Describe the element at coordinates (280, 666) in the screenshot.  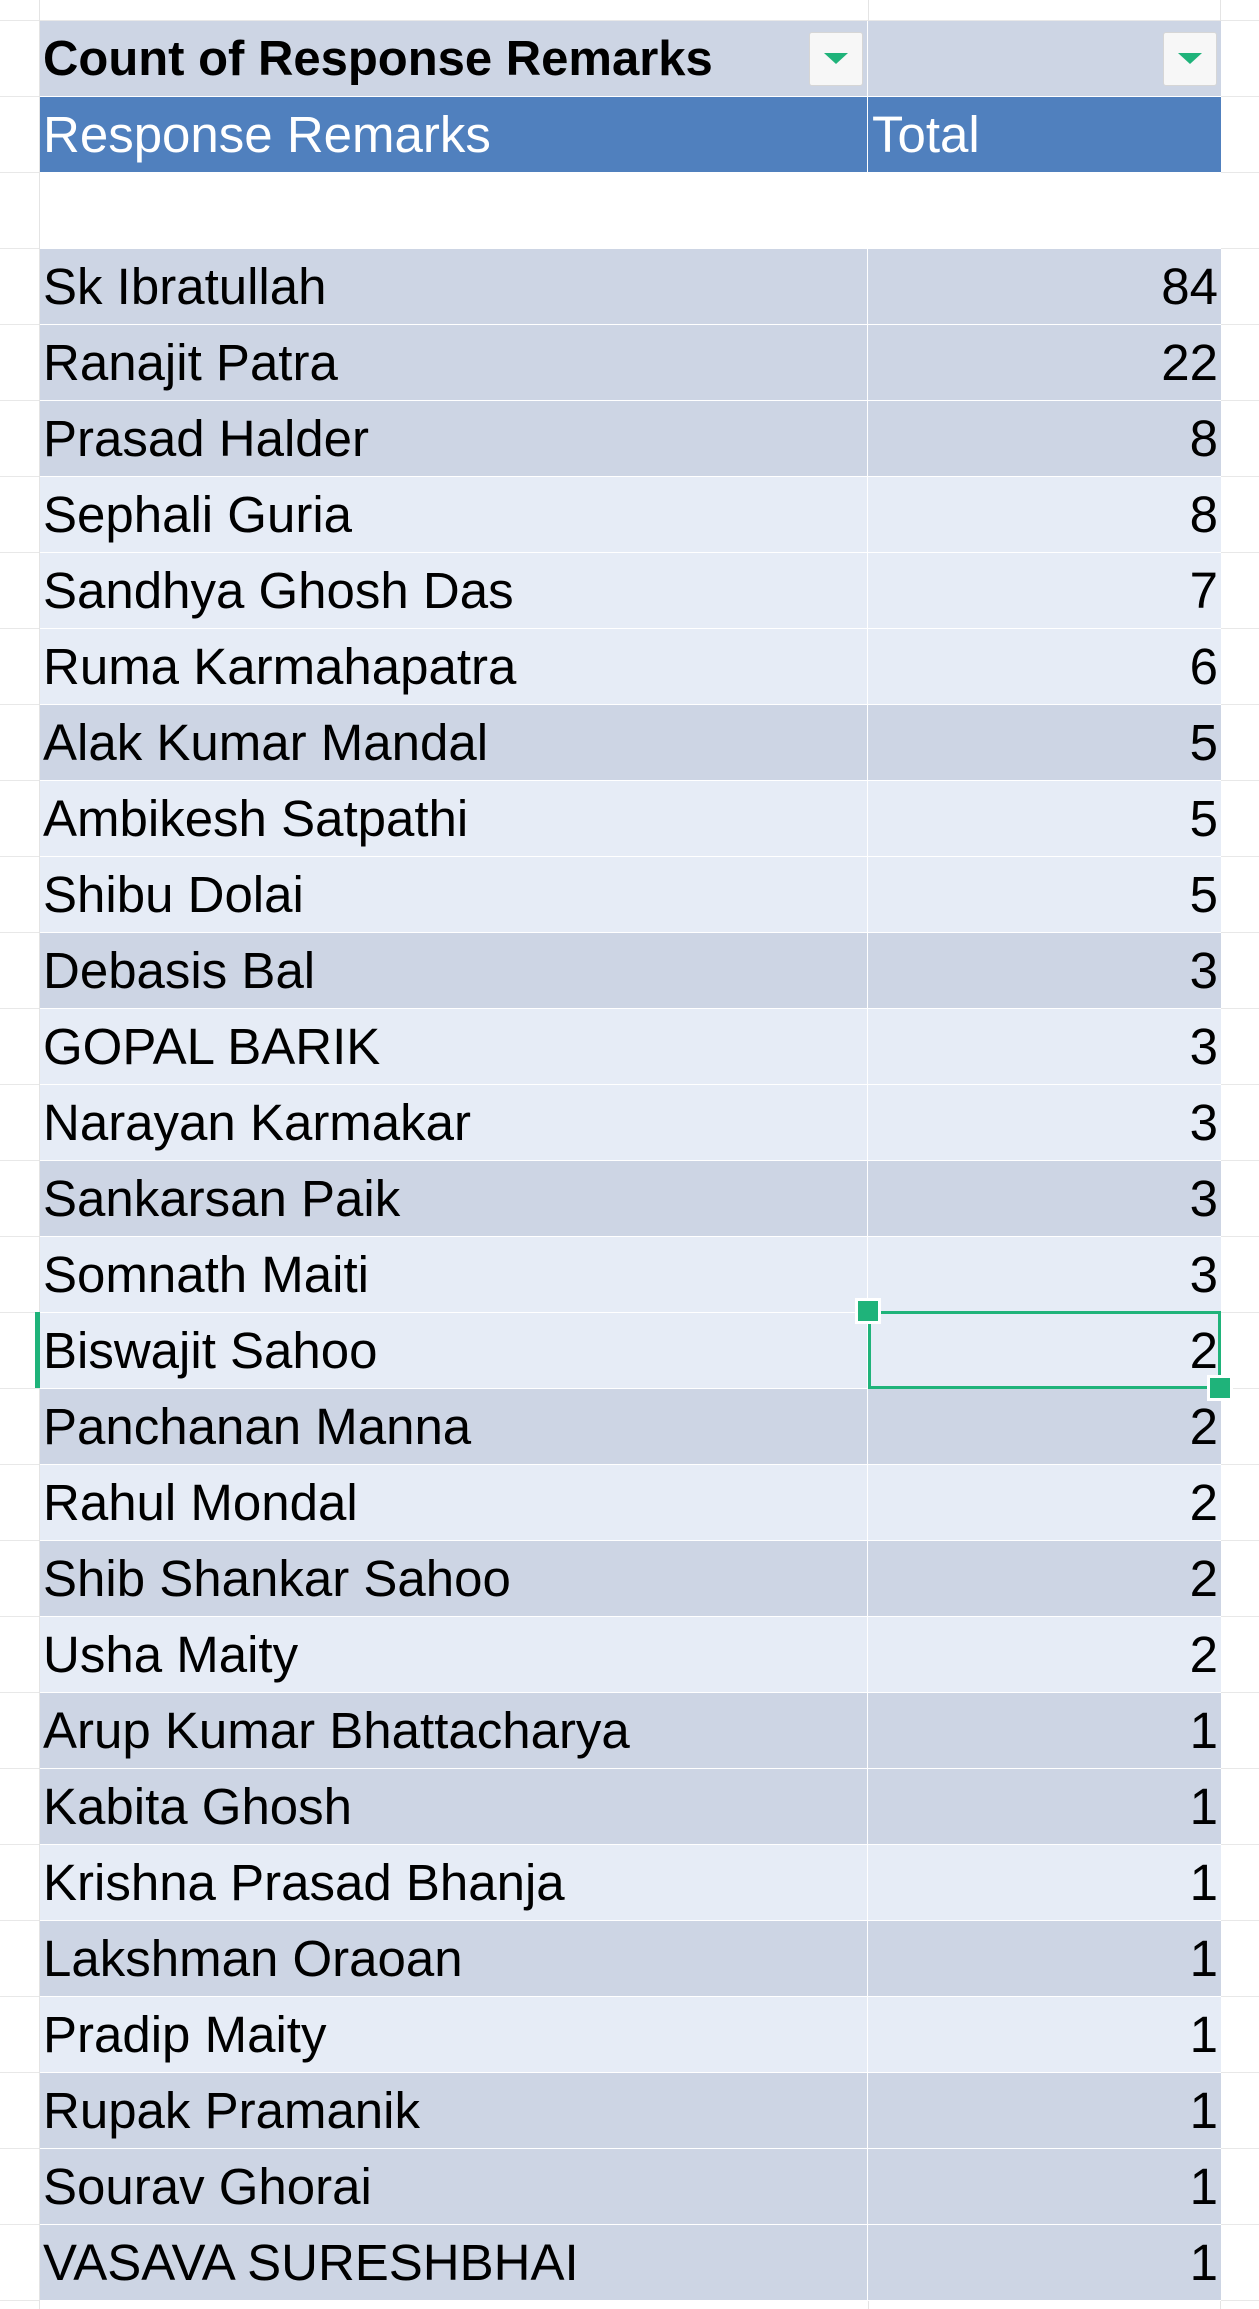
I see `name-label: Ruma Karmahapatra` at that location.